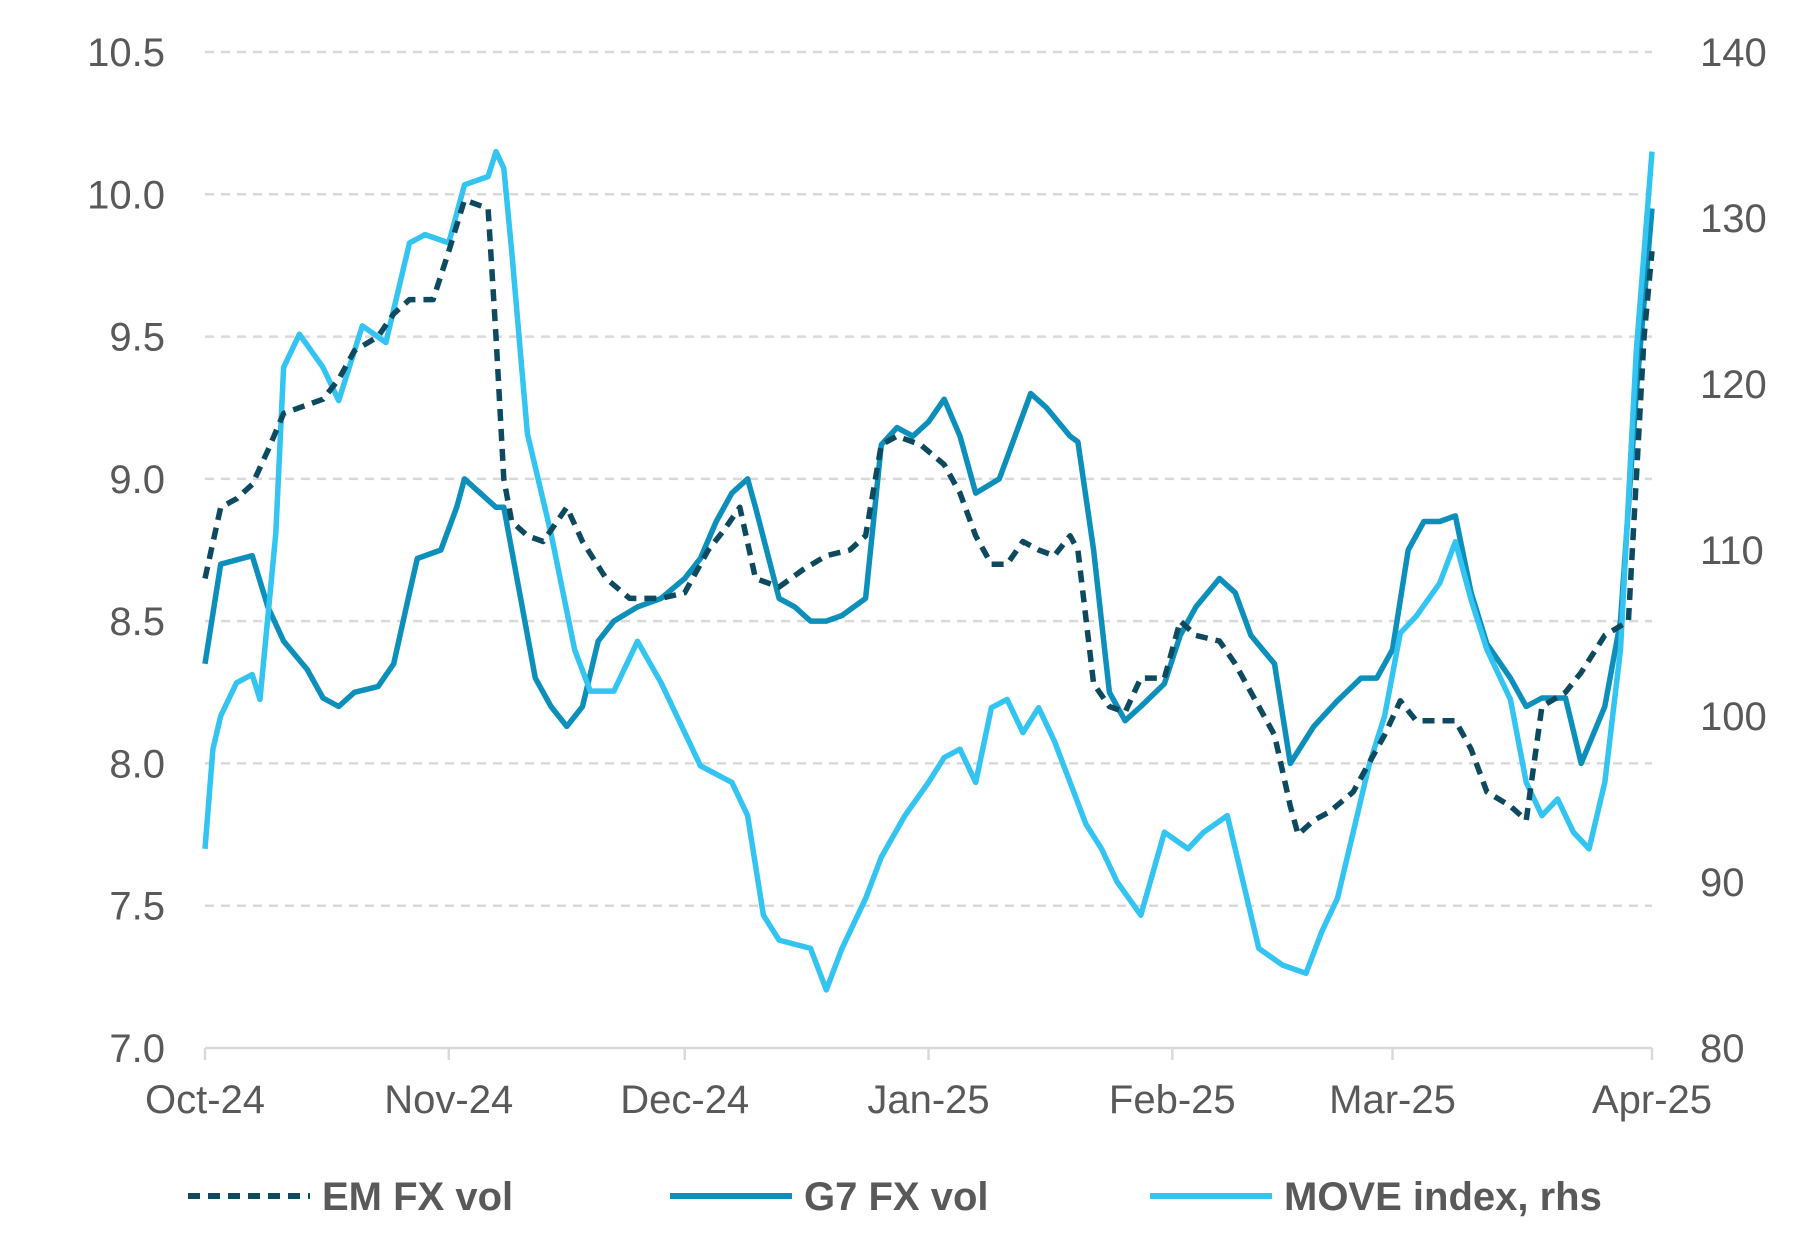 Image resolution: width=1804 pixels, height=1259 pixels. I want to click on y-right-tick-label: 140, so click(1733, 53).